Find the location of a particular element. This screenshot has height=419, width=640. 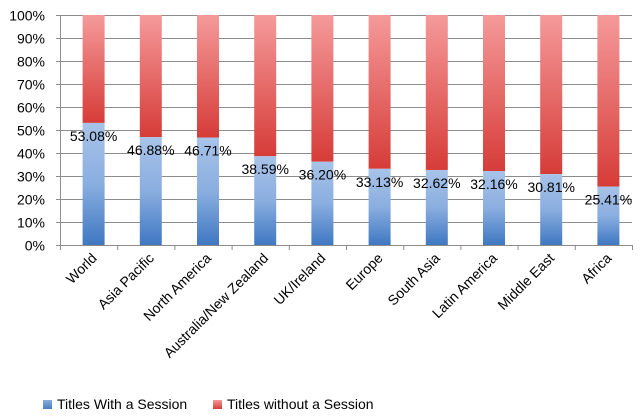

y-tick-label: 70% is located at coordinates (31, 85).